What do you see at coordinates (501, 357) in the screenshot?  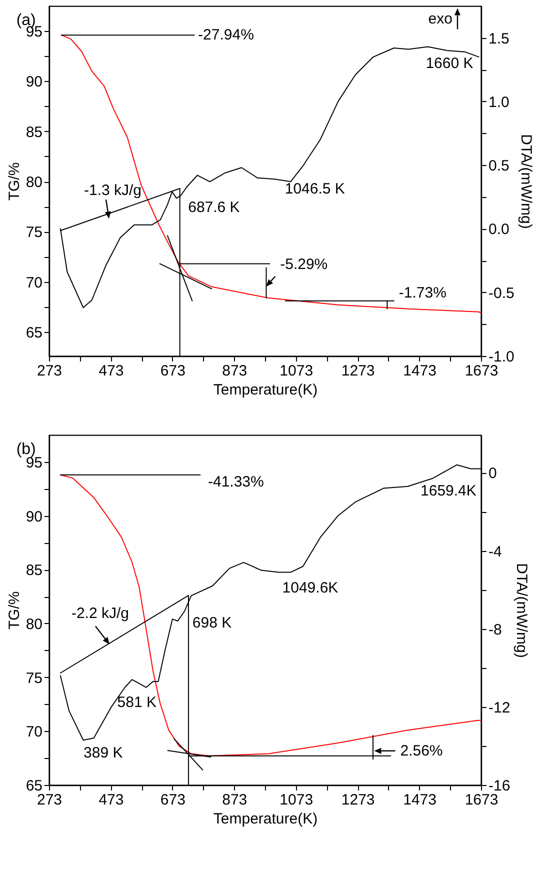 I see `y2-tick-label: -1.0` at bounding box center [501, 357].